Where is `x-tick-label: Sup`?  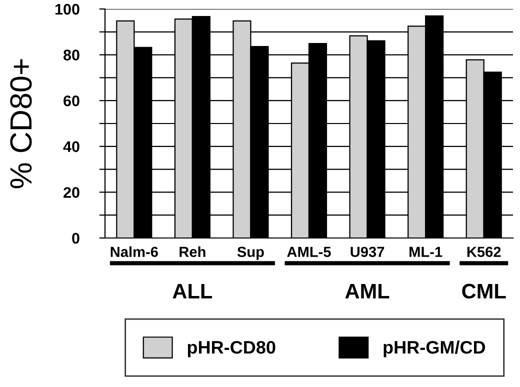
x-tick-label: Sup is located at coordinates (250, 253).